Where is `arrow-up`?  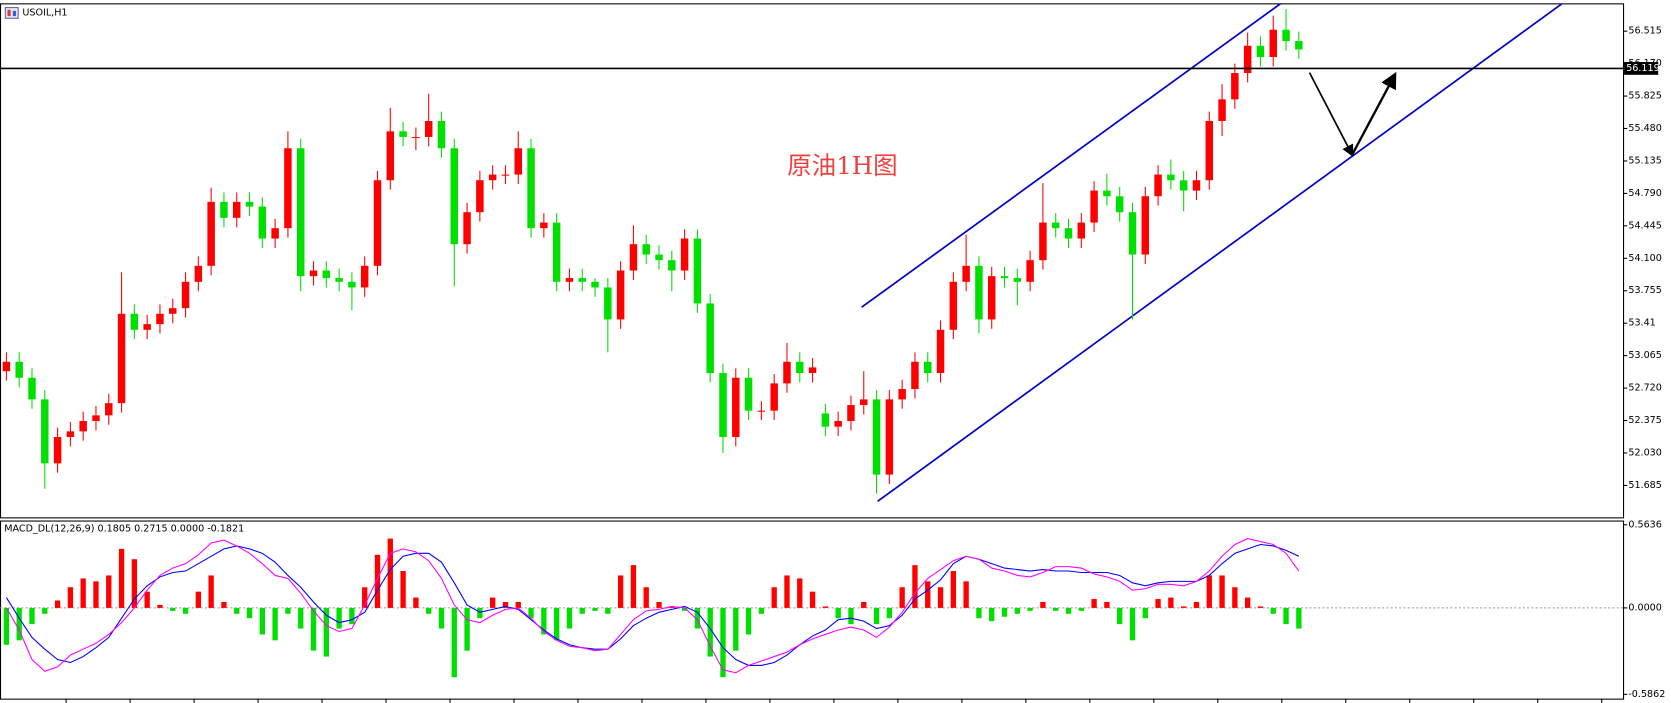 arrow-up is located at coordinates (1374, 113).